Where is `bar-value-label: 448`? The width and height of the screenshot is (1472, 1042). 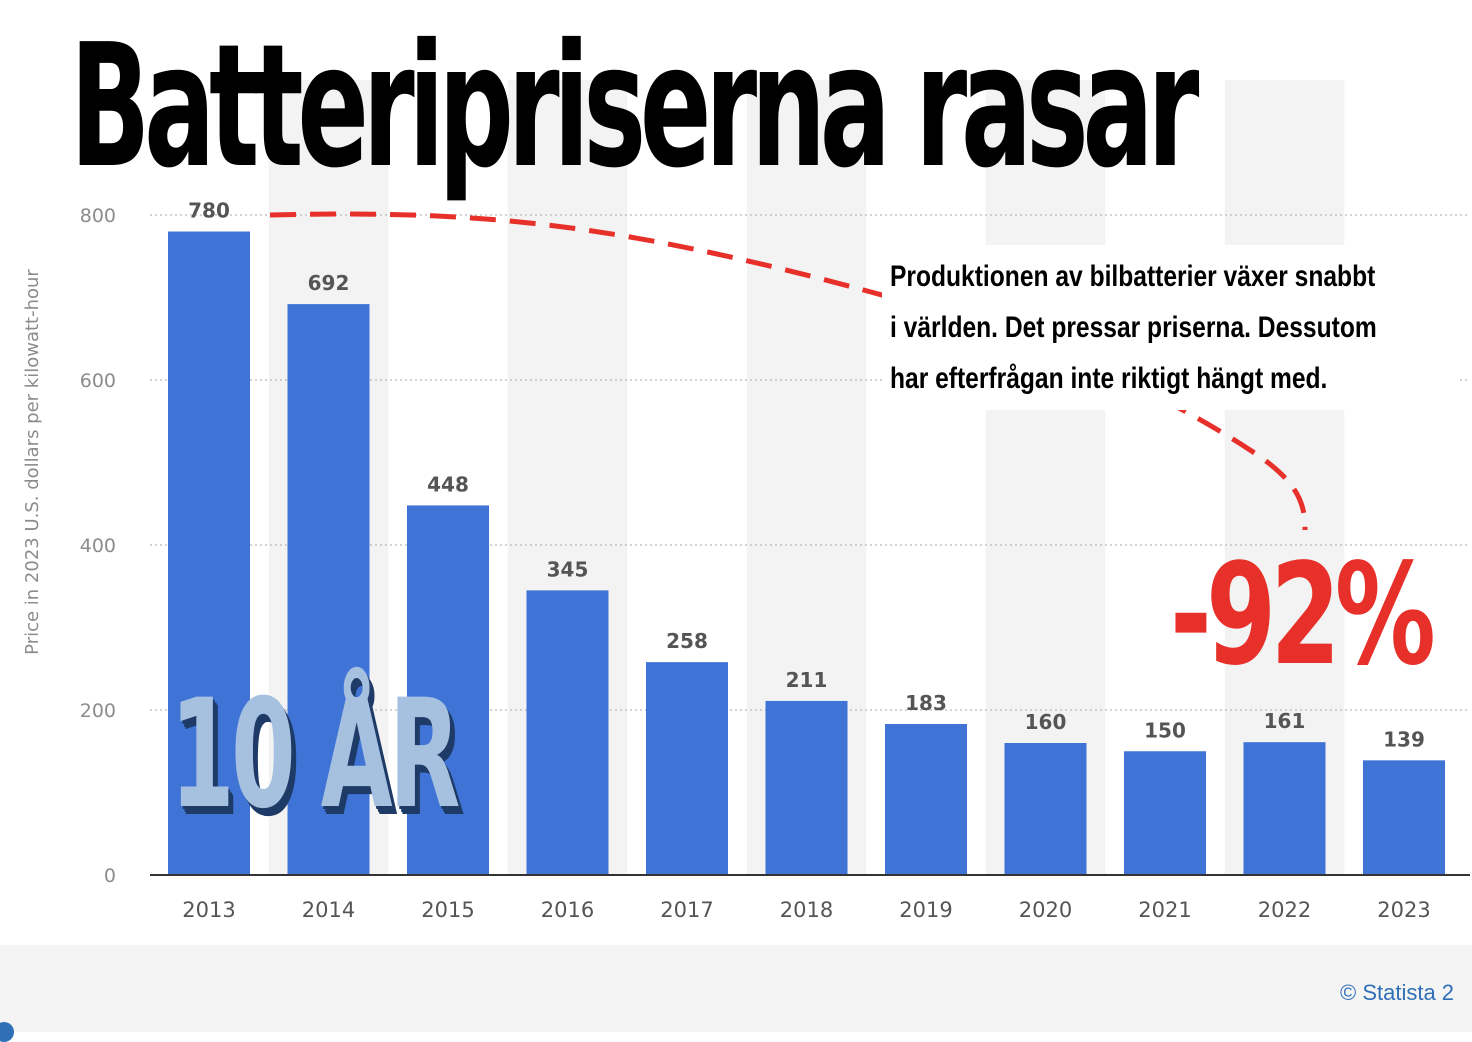
bar-value-label: 448 is located at coordinates (448, 484).